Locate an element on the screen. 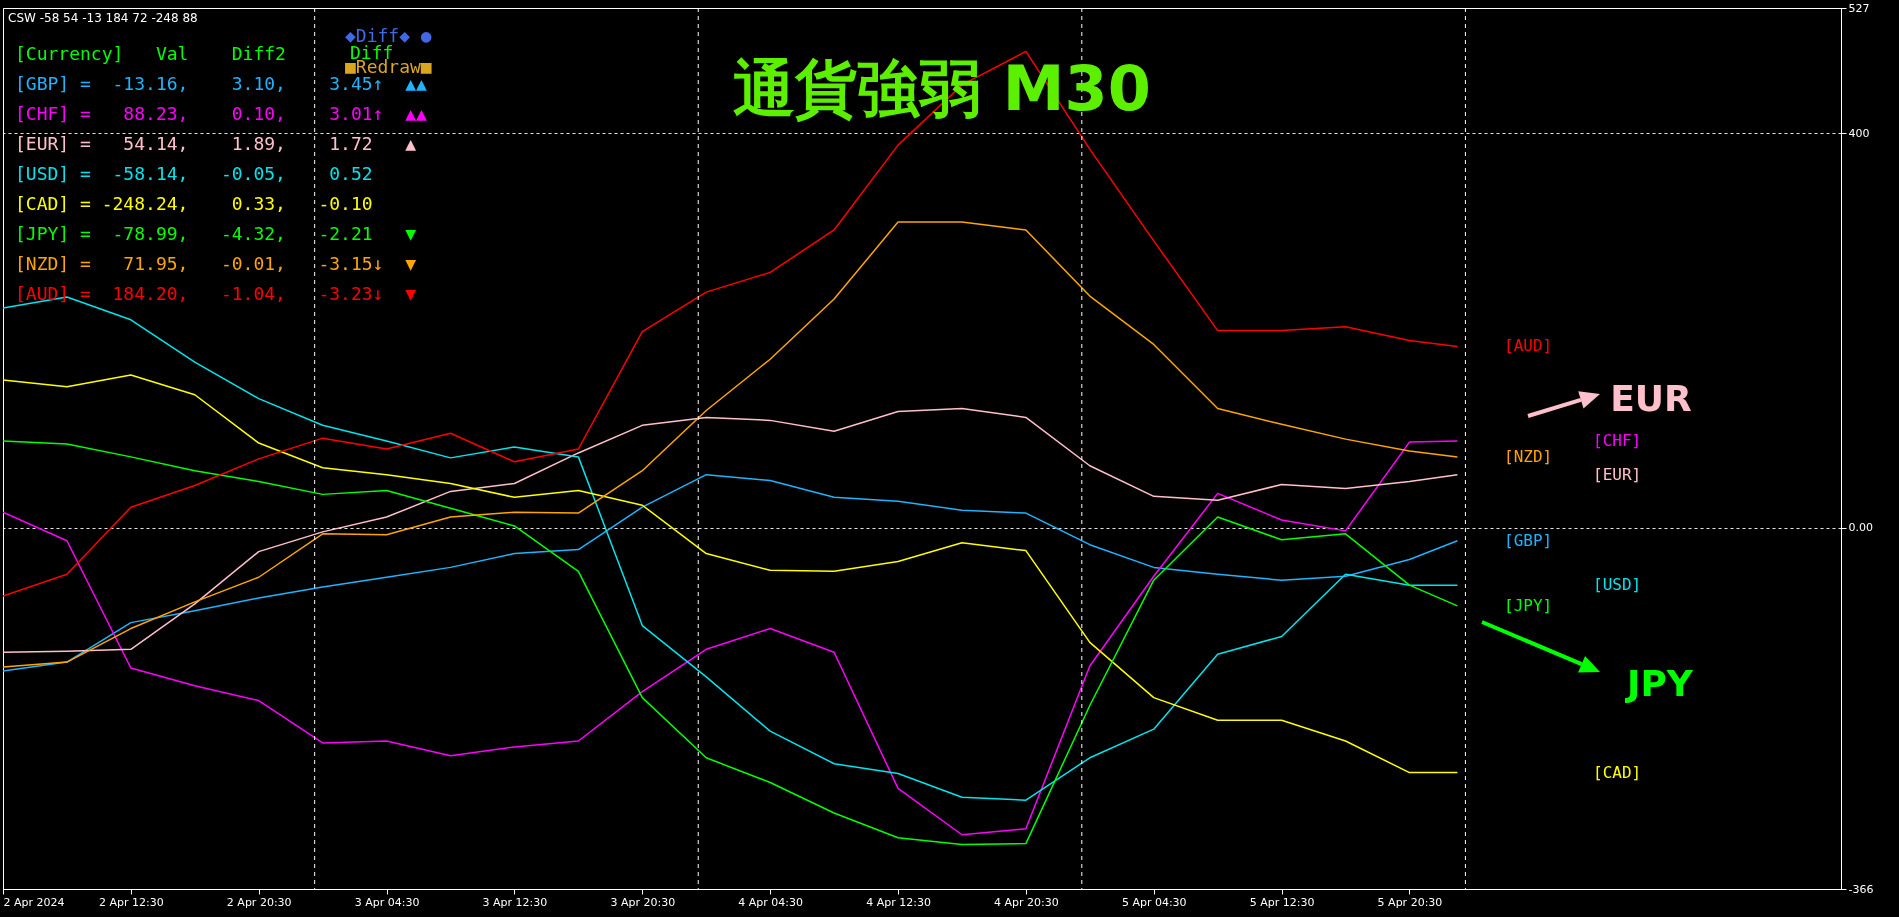  annotation: ◆Diff◆ ● is located at coordinates (388, 35).